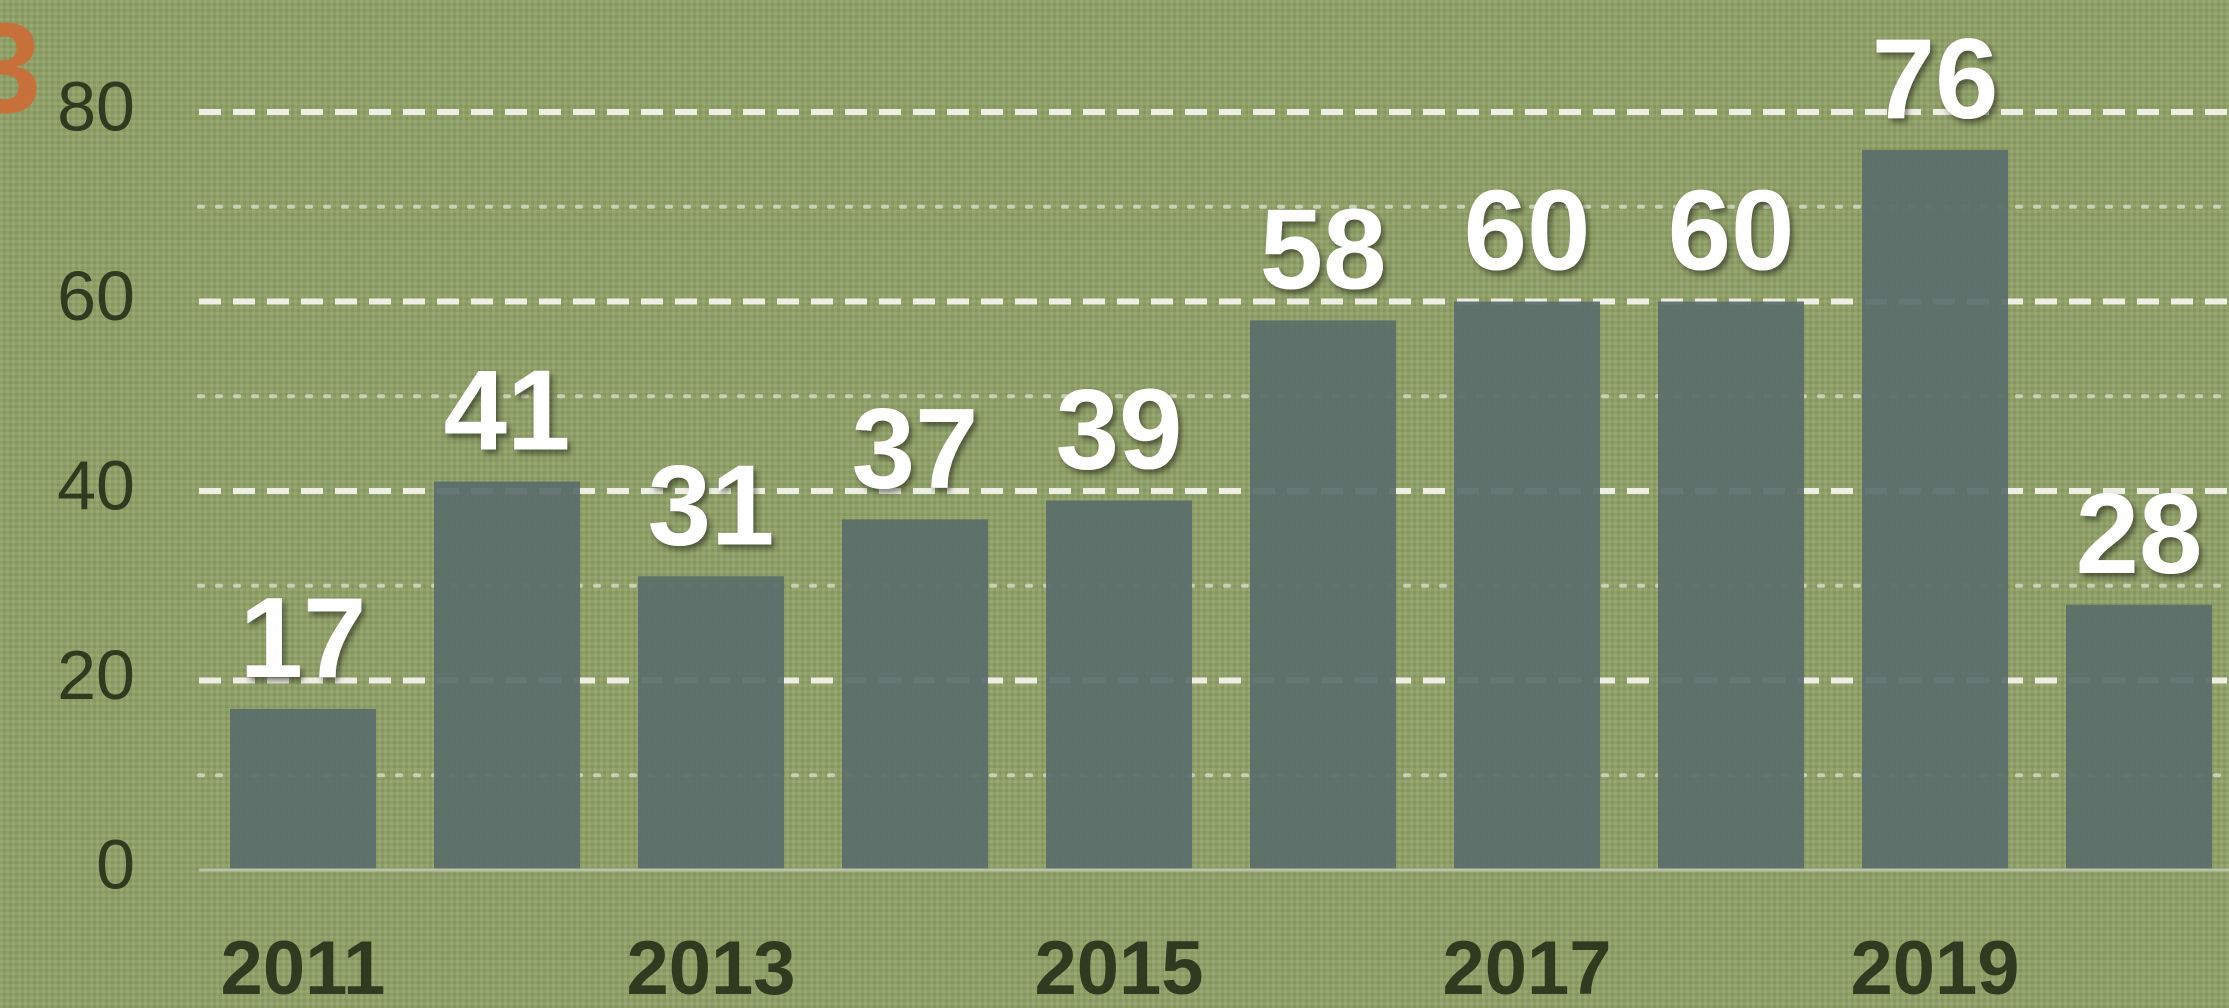 The image size is (2229, 1008). What do you see at coordinates (710, 967) in the screenshot?
I see `x-tick-label: 2013` at bounding box center [710, 967].